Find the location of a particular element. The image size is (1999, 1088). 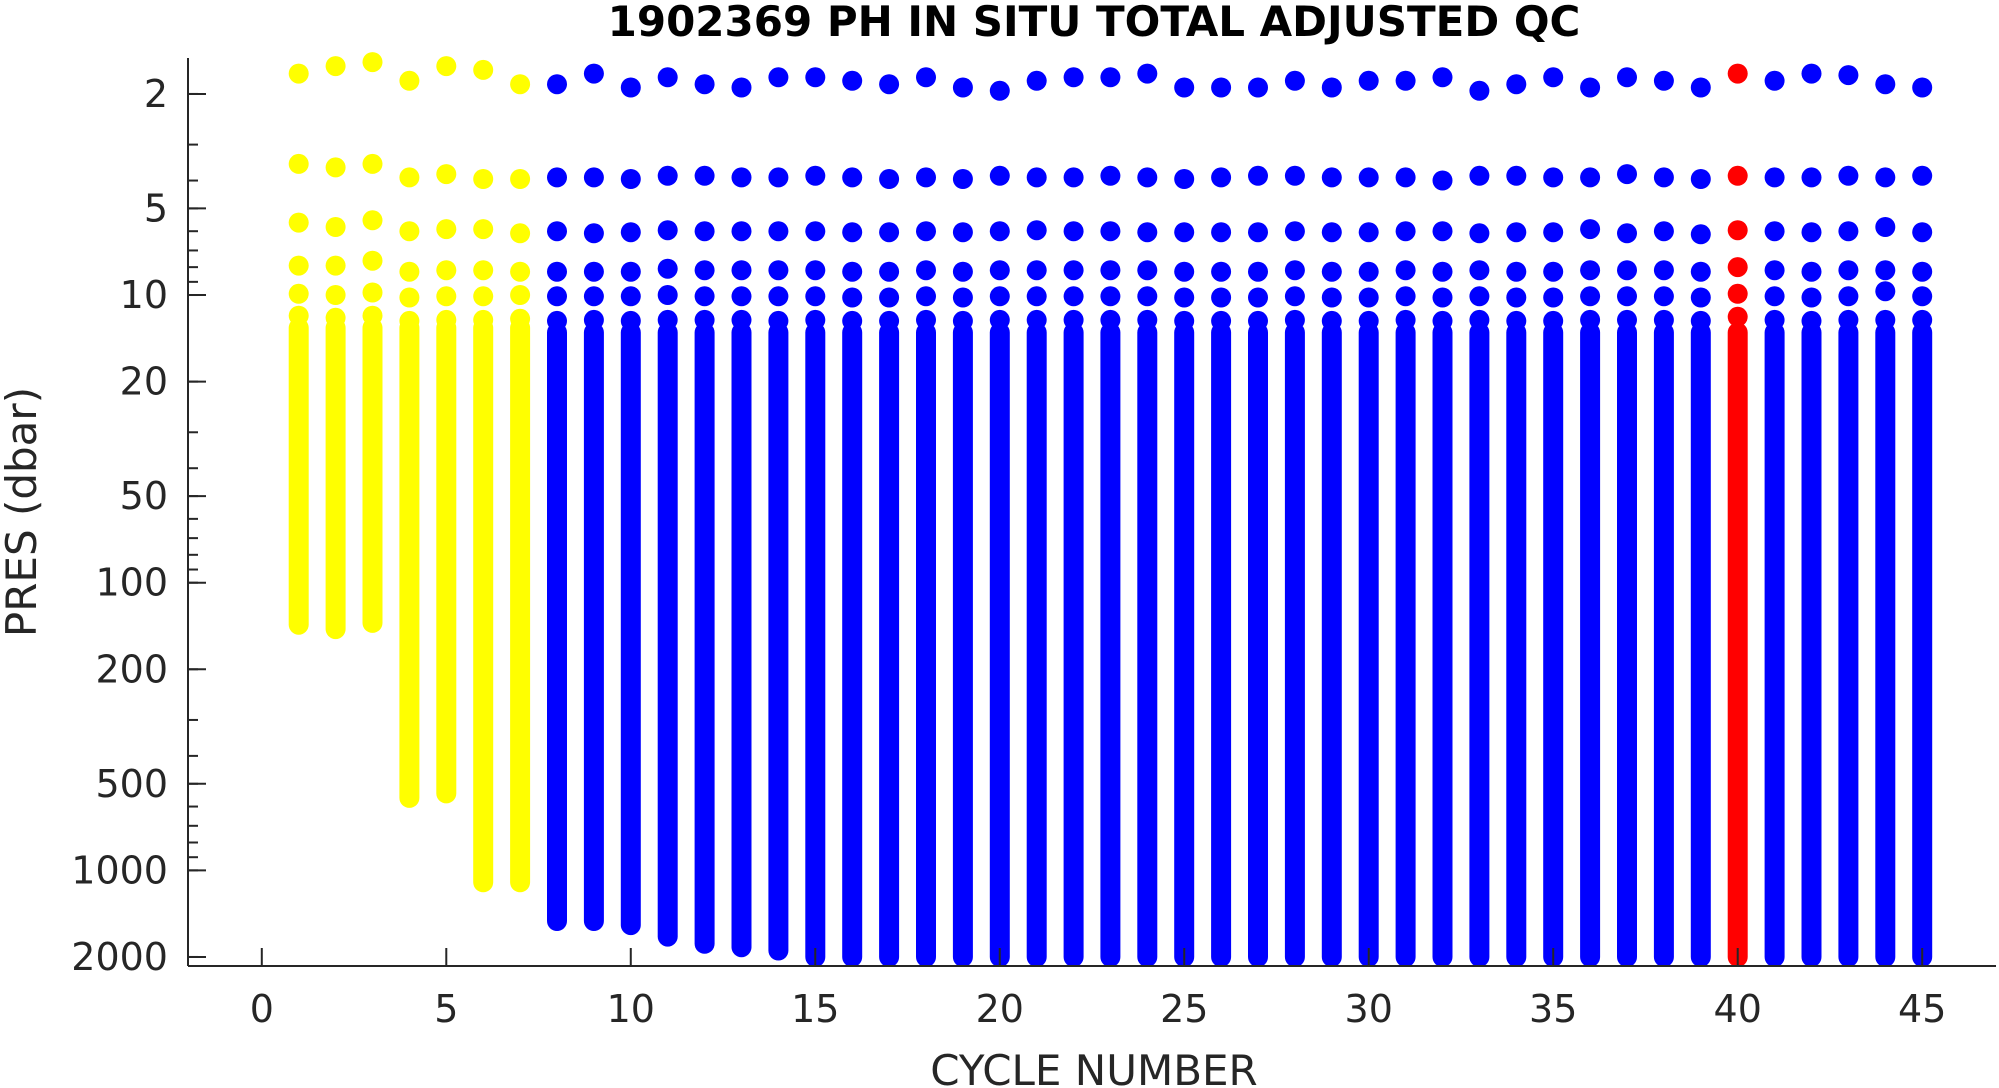

x-tick-label: 35 is located at coordinates (1553, 1009).